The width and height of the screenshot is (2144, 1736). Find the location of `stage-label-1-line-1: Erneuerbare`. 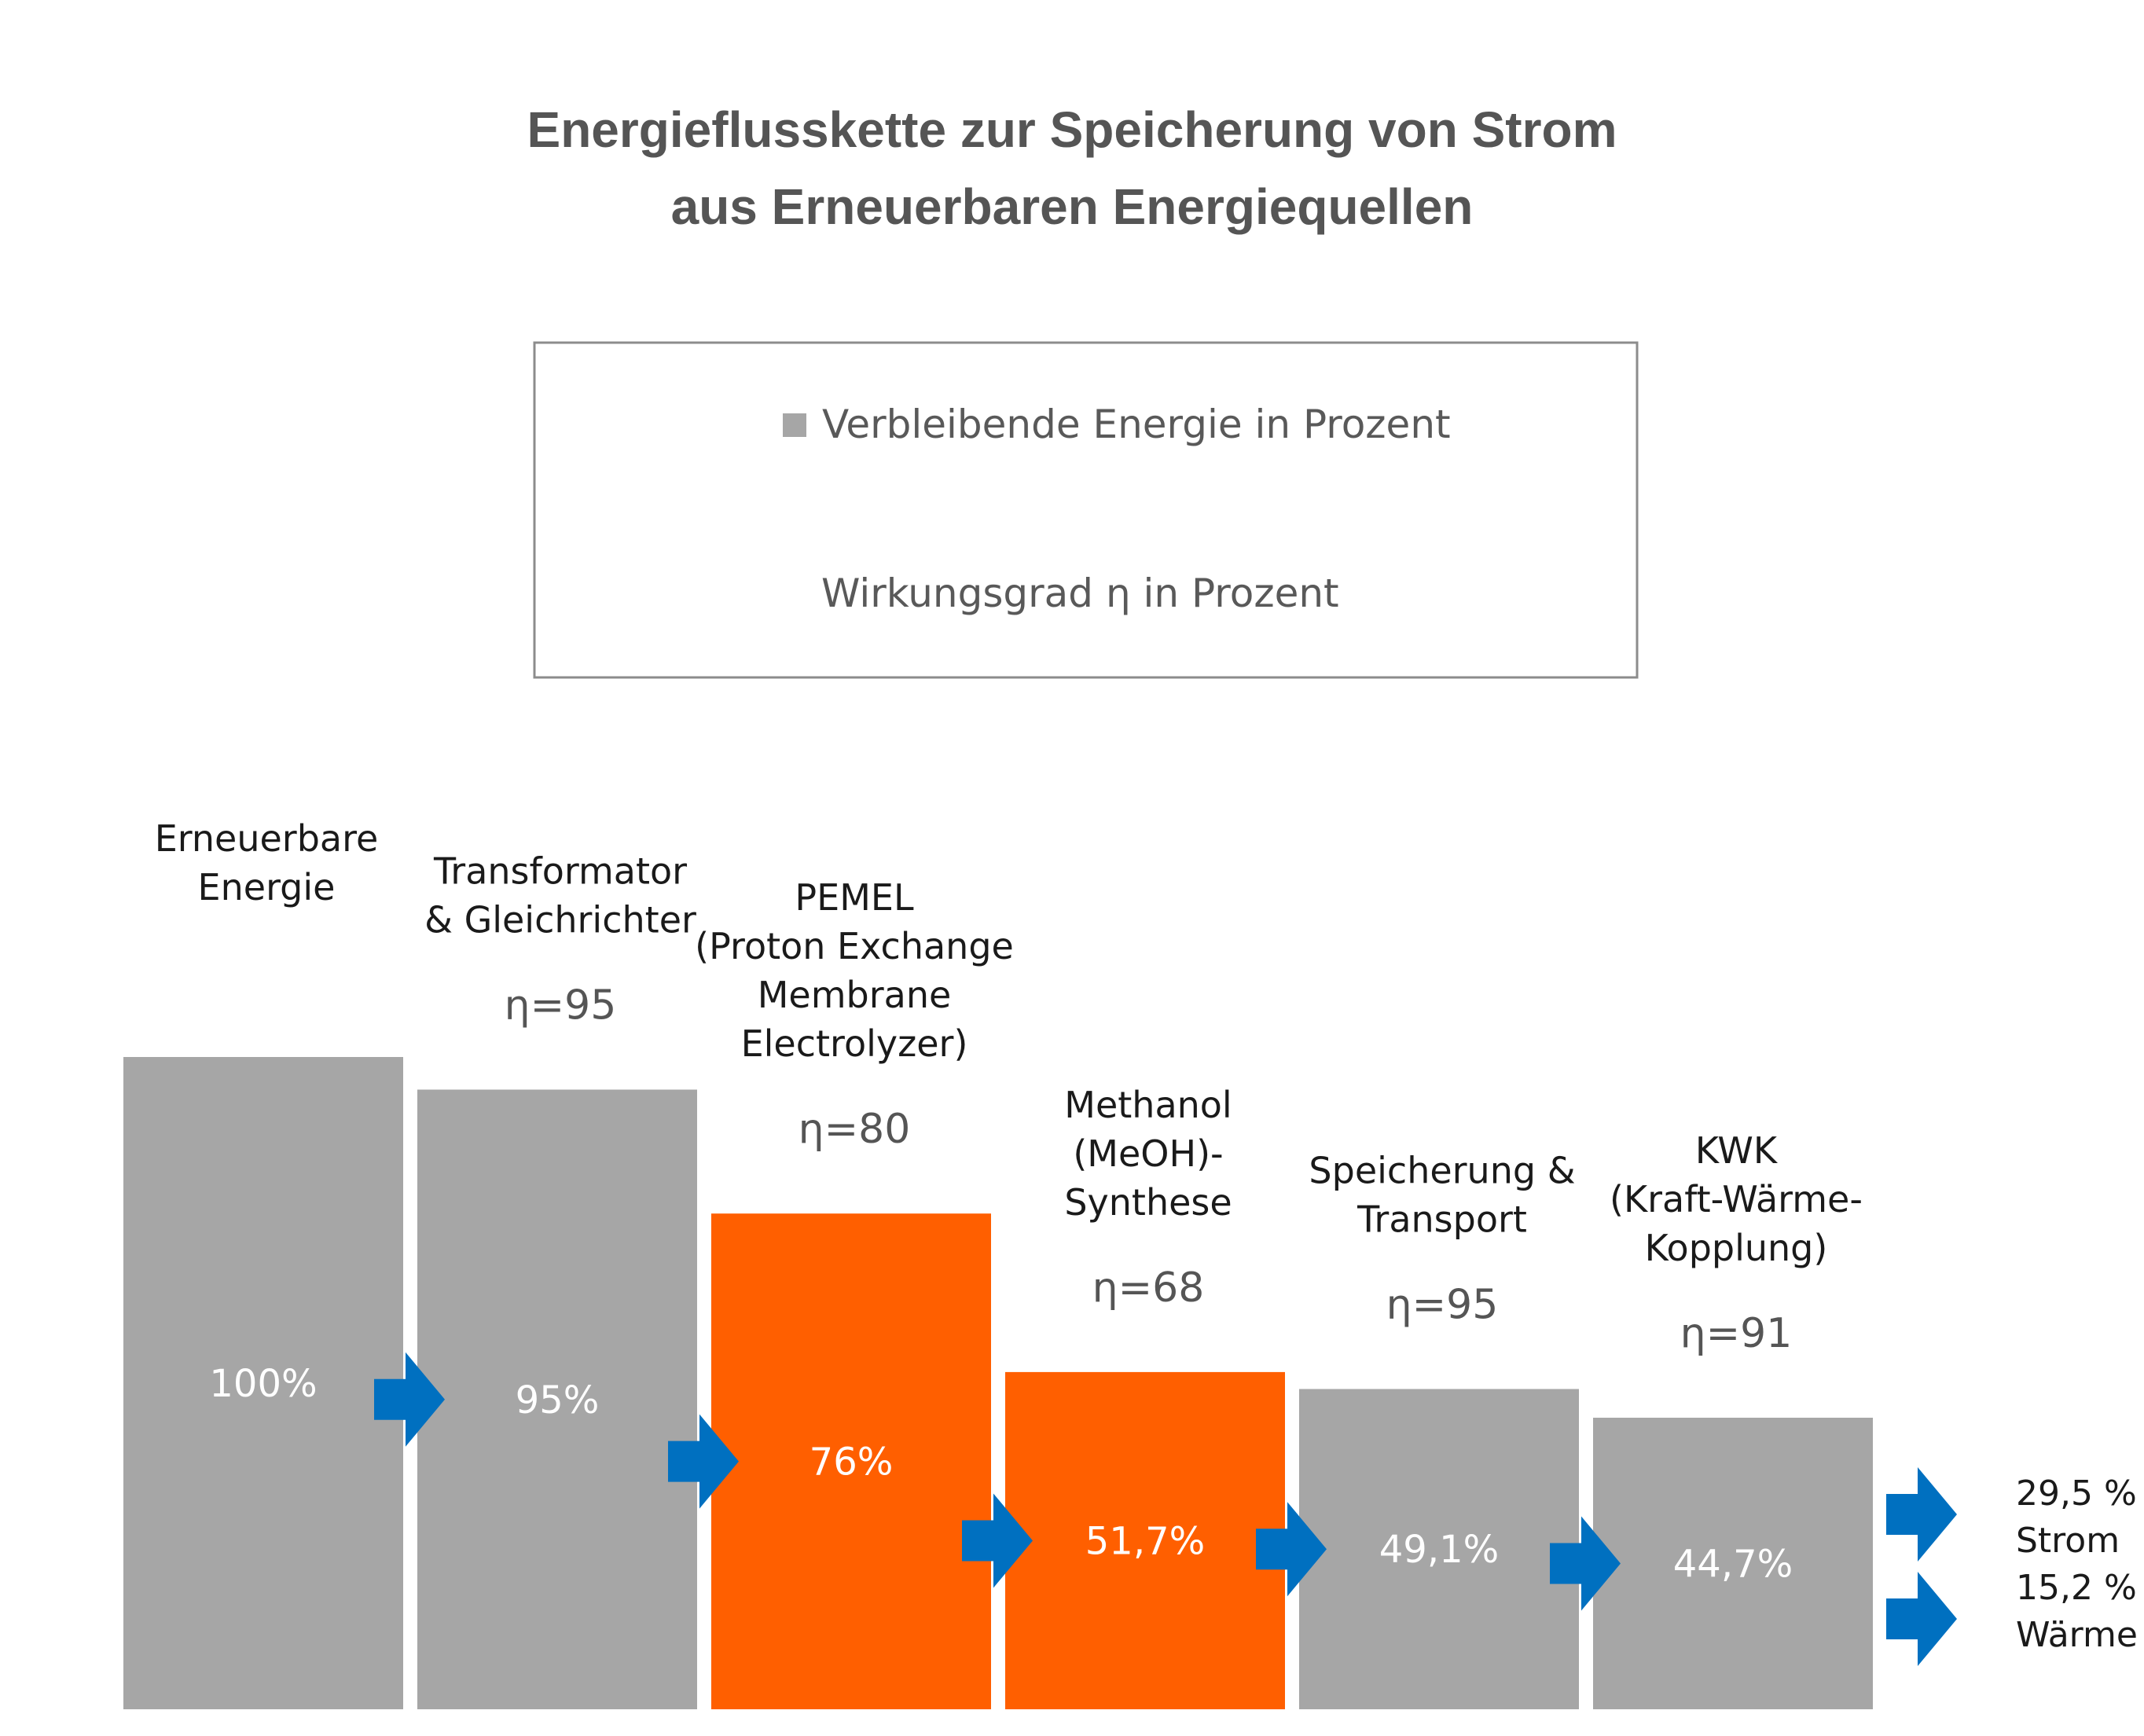

stage-label-1-line-1: Erneuerbare is located at coordinates (267, 839).